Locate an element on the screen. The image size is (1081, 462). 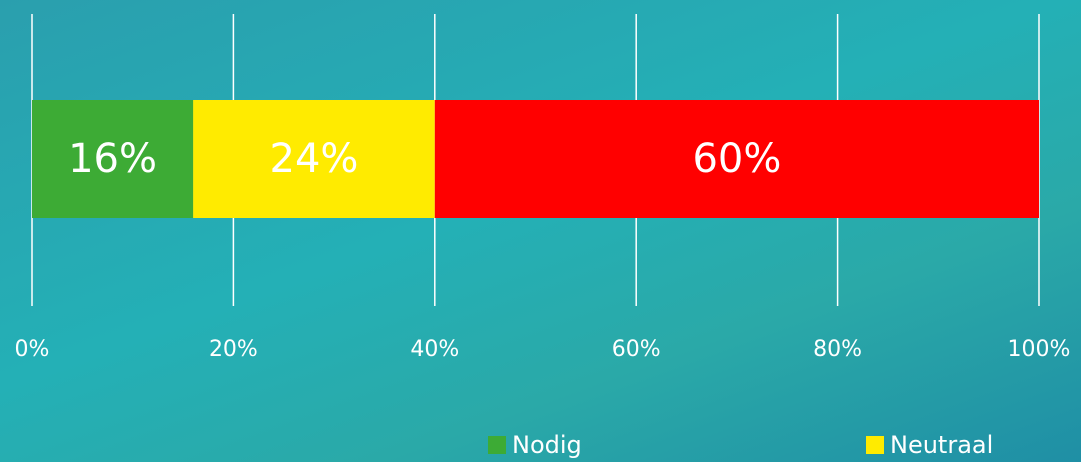
x-tick-label: 20% is located at coordinates (233, 349).